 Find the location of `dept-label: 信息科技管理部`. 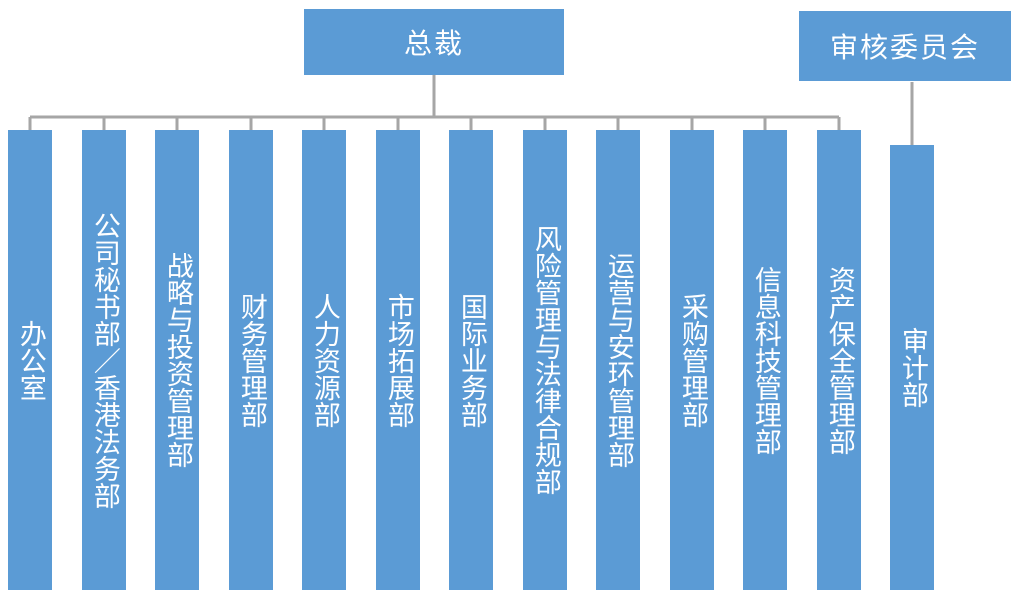

dept-label: 信息科技管理部 is located at coordinates (765, 360).